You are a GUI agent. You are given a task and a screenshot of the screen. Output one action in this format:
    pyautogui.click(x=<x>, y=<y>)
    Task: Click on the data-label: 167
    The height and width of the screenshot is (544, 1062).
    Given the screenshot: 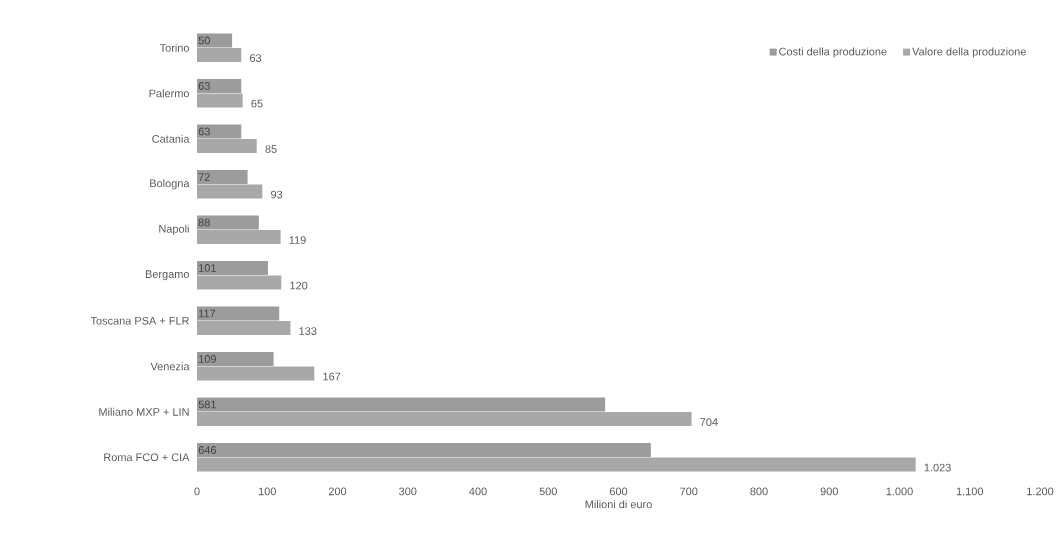 What is the action you would take?
    pyautogui.click(x=332, y=376)
    